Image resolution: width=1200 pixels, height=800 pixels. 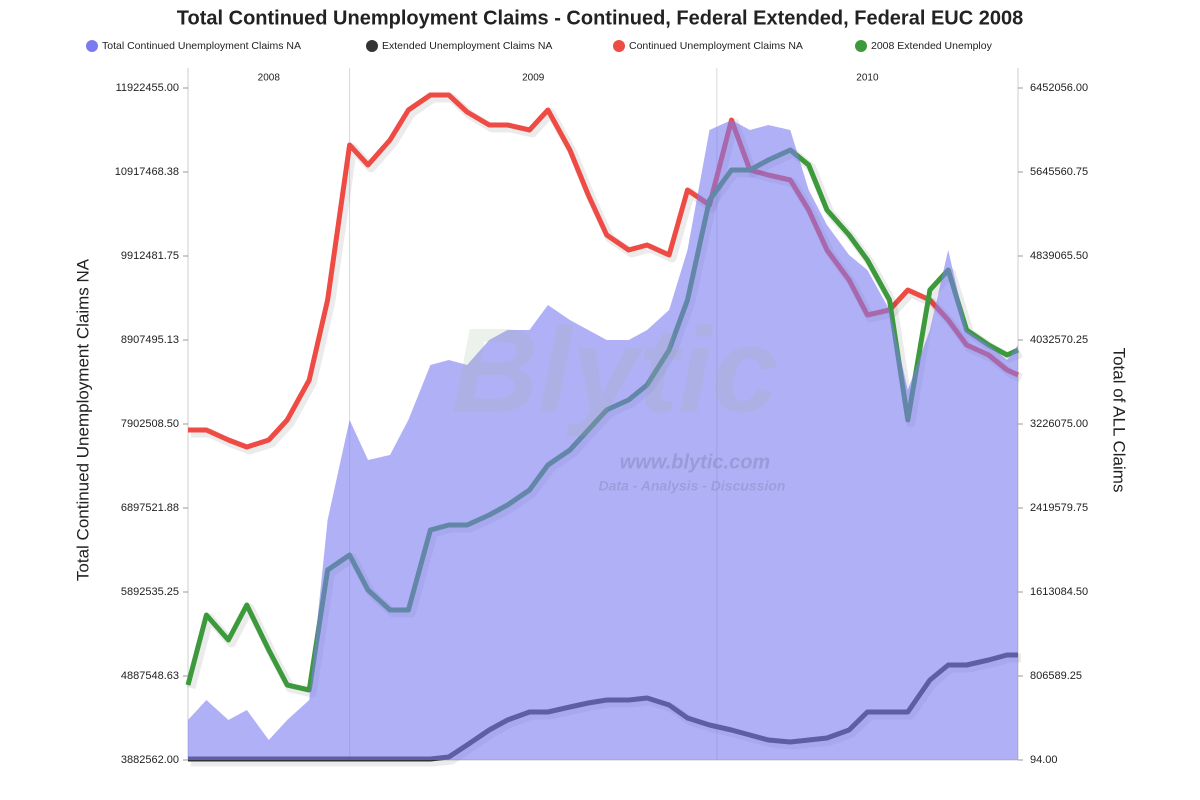 I want to click on legend-label: 2008 Extended Unemploy, so click(x=932, y=46).